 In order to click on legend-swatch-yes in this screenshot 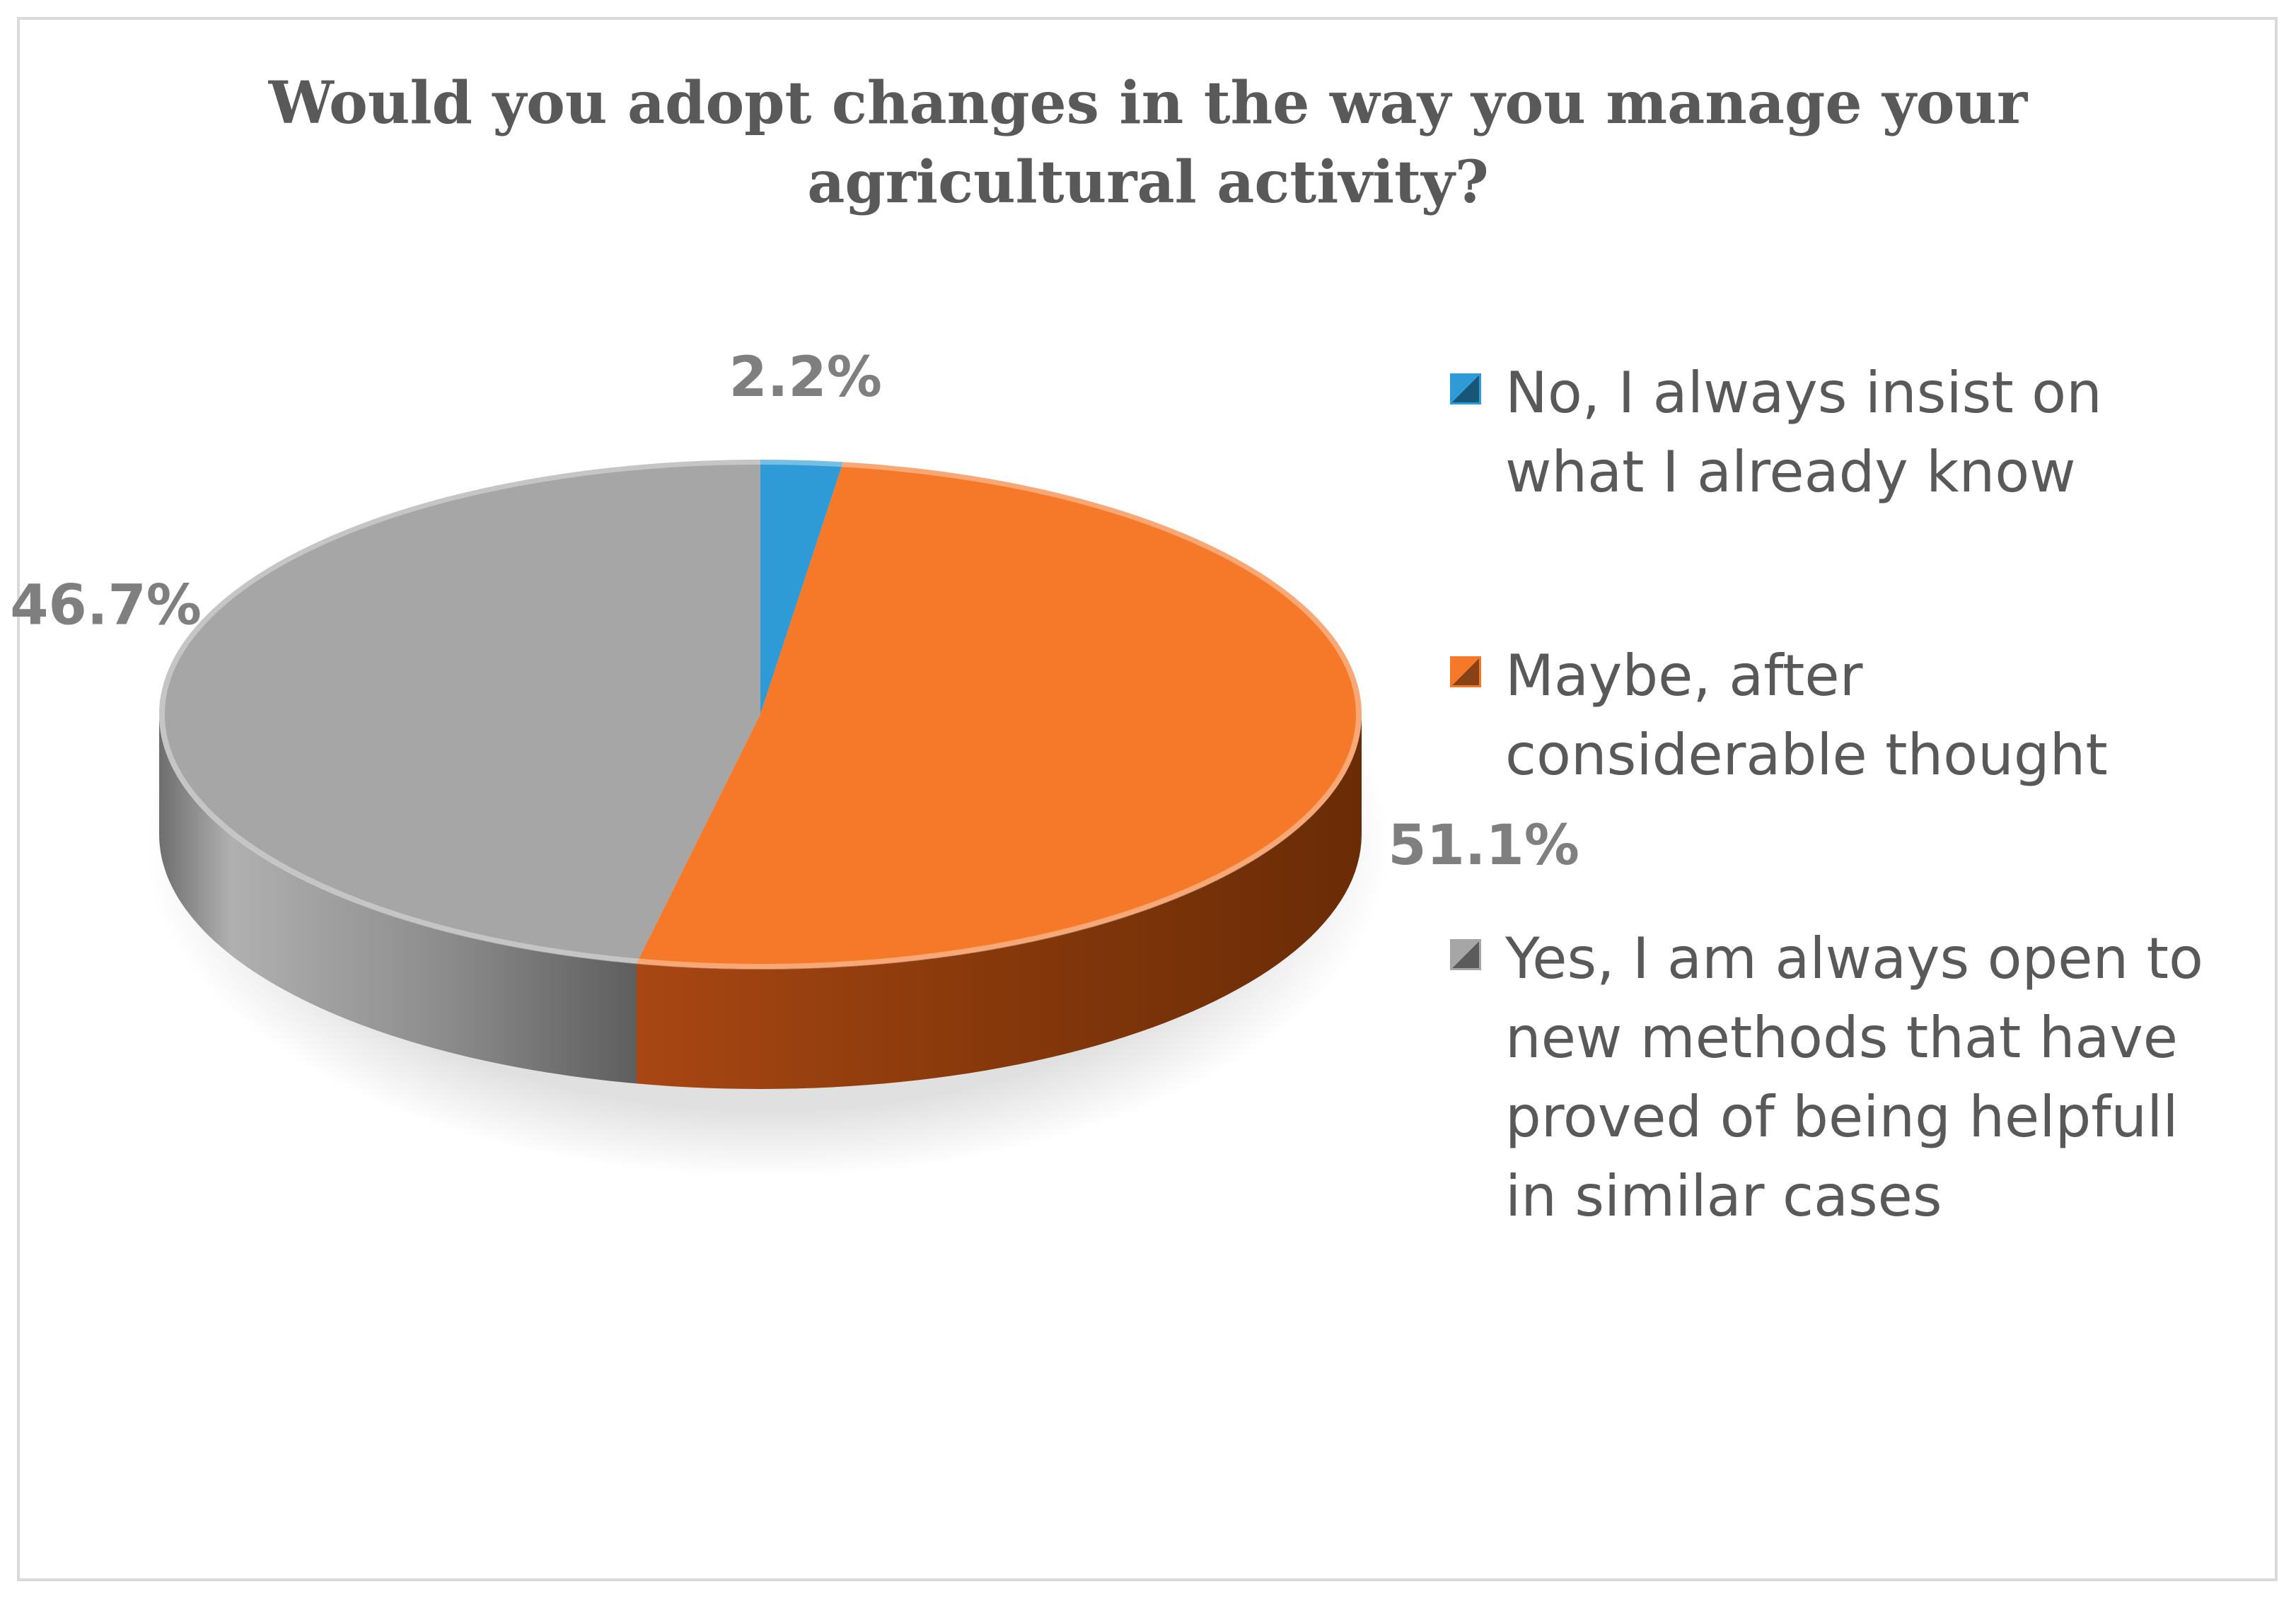, I will do `click(1465, 954)`.